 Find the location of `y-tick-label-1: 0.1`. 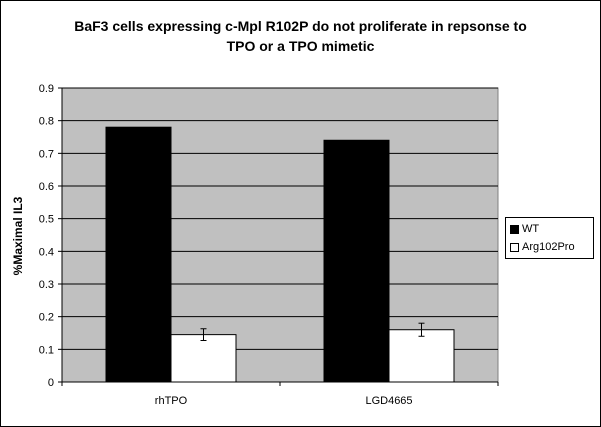

y-tick-label-1: 0.1 is located at coordinates (46, 350).